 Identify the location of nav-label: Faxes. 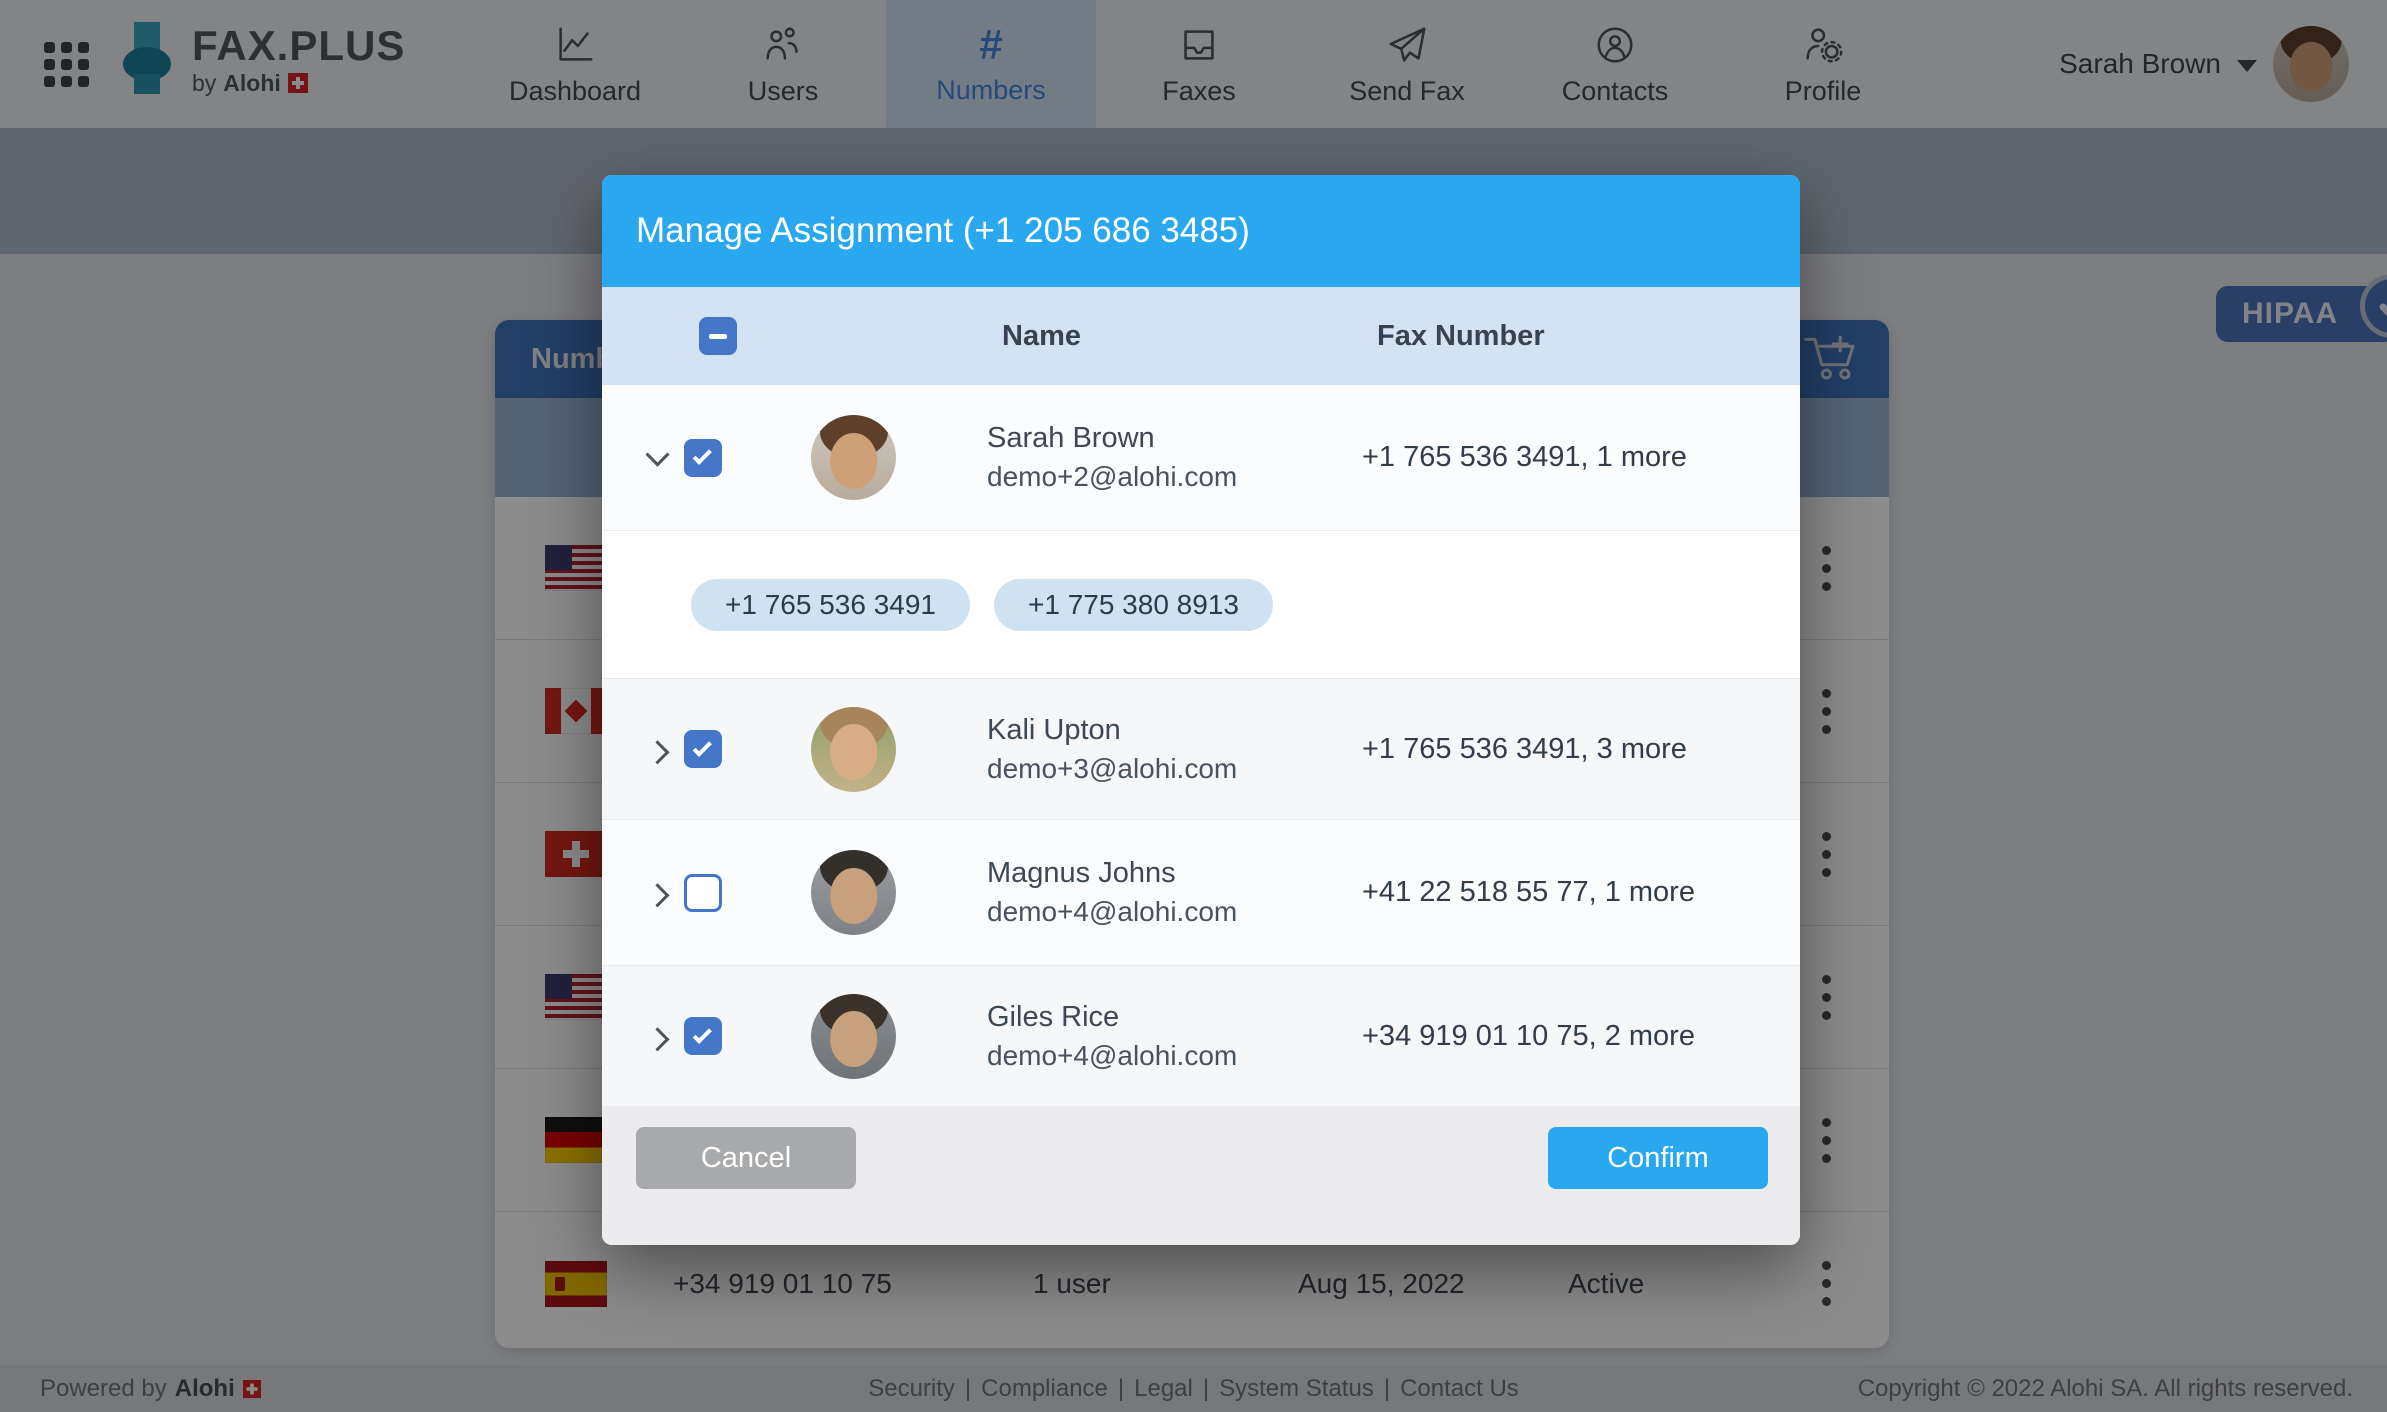
(1199, 90).